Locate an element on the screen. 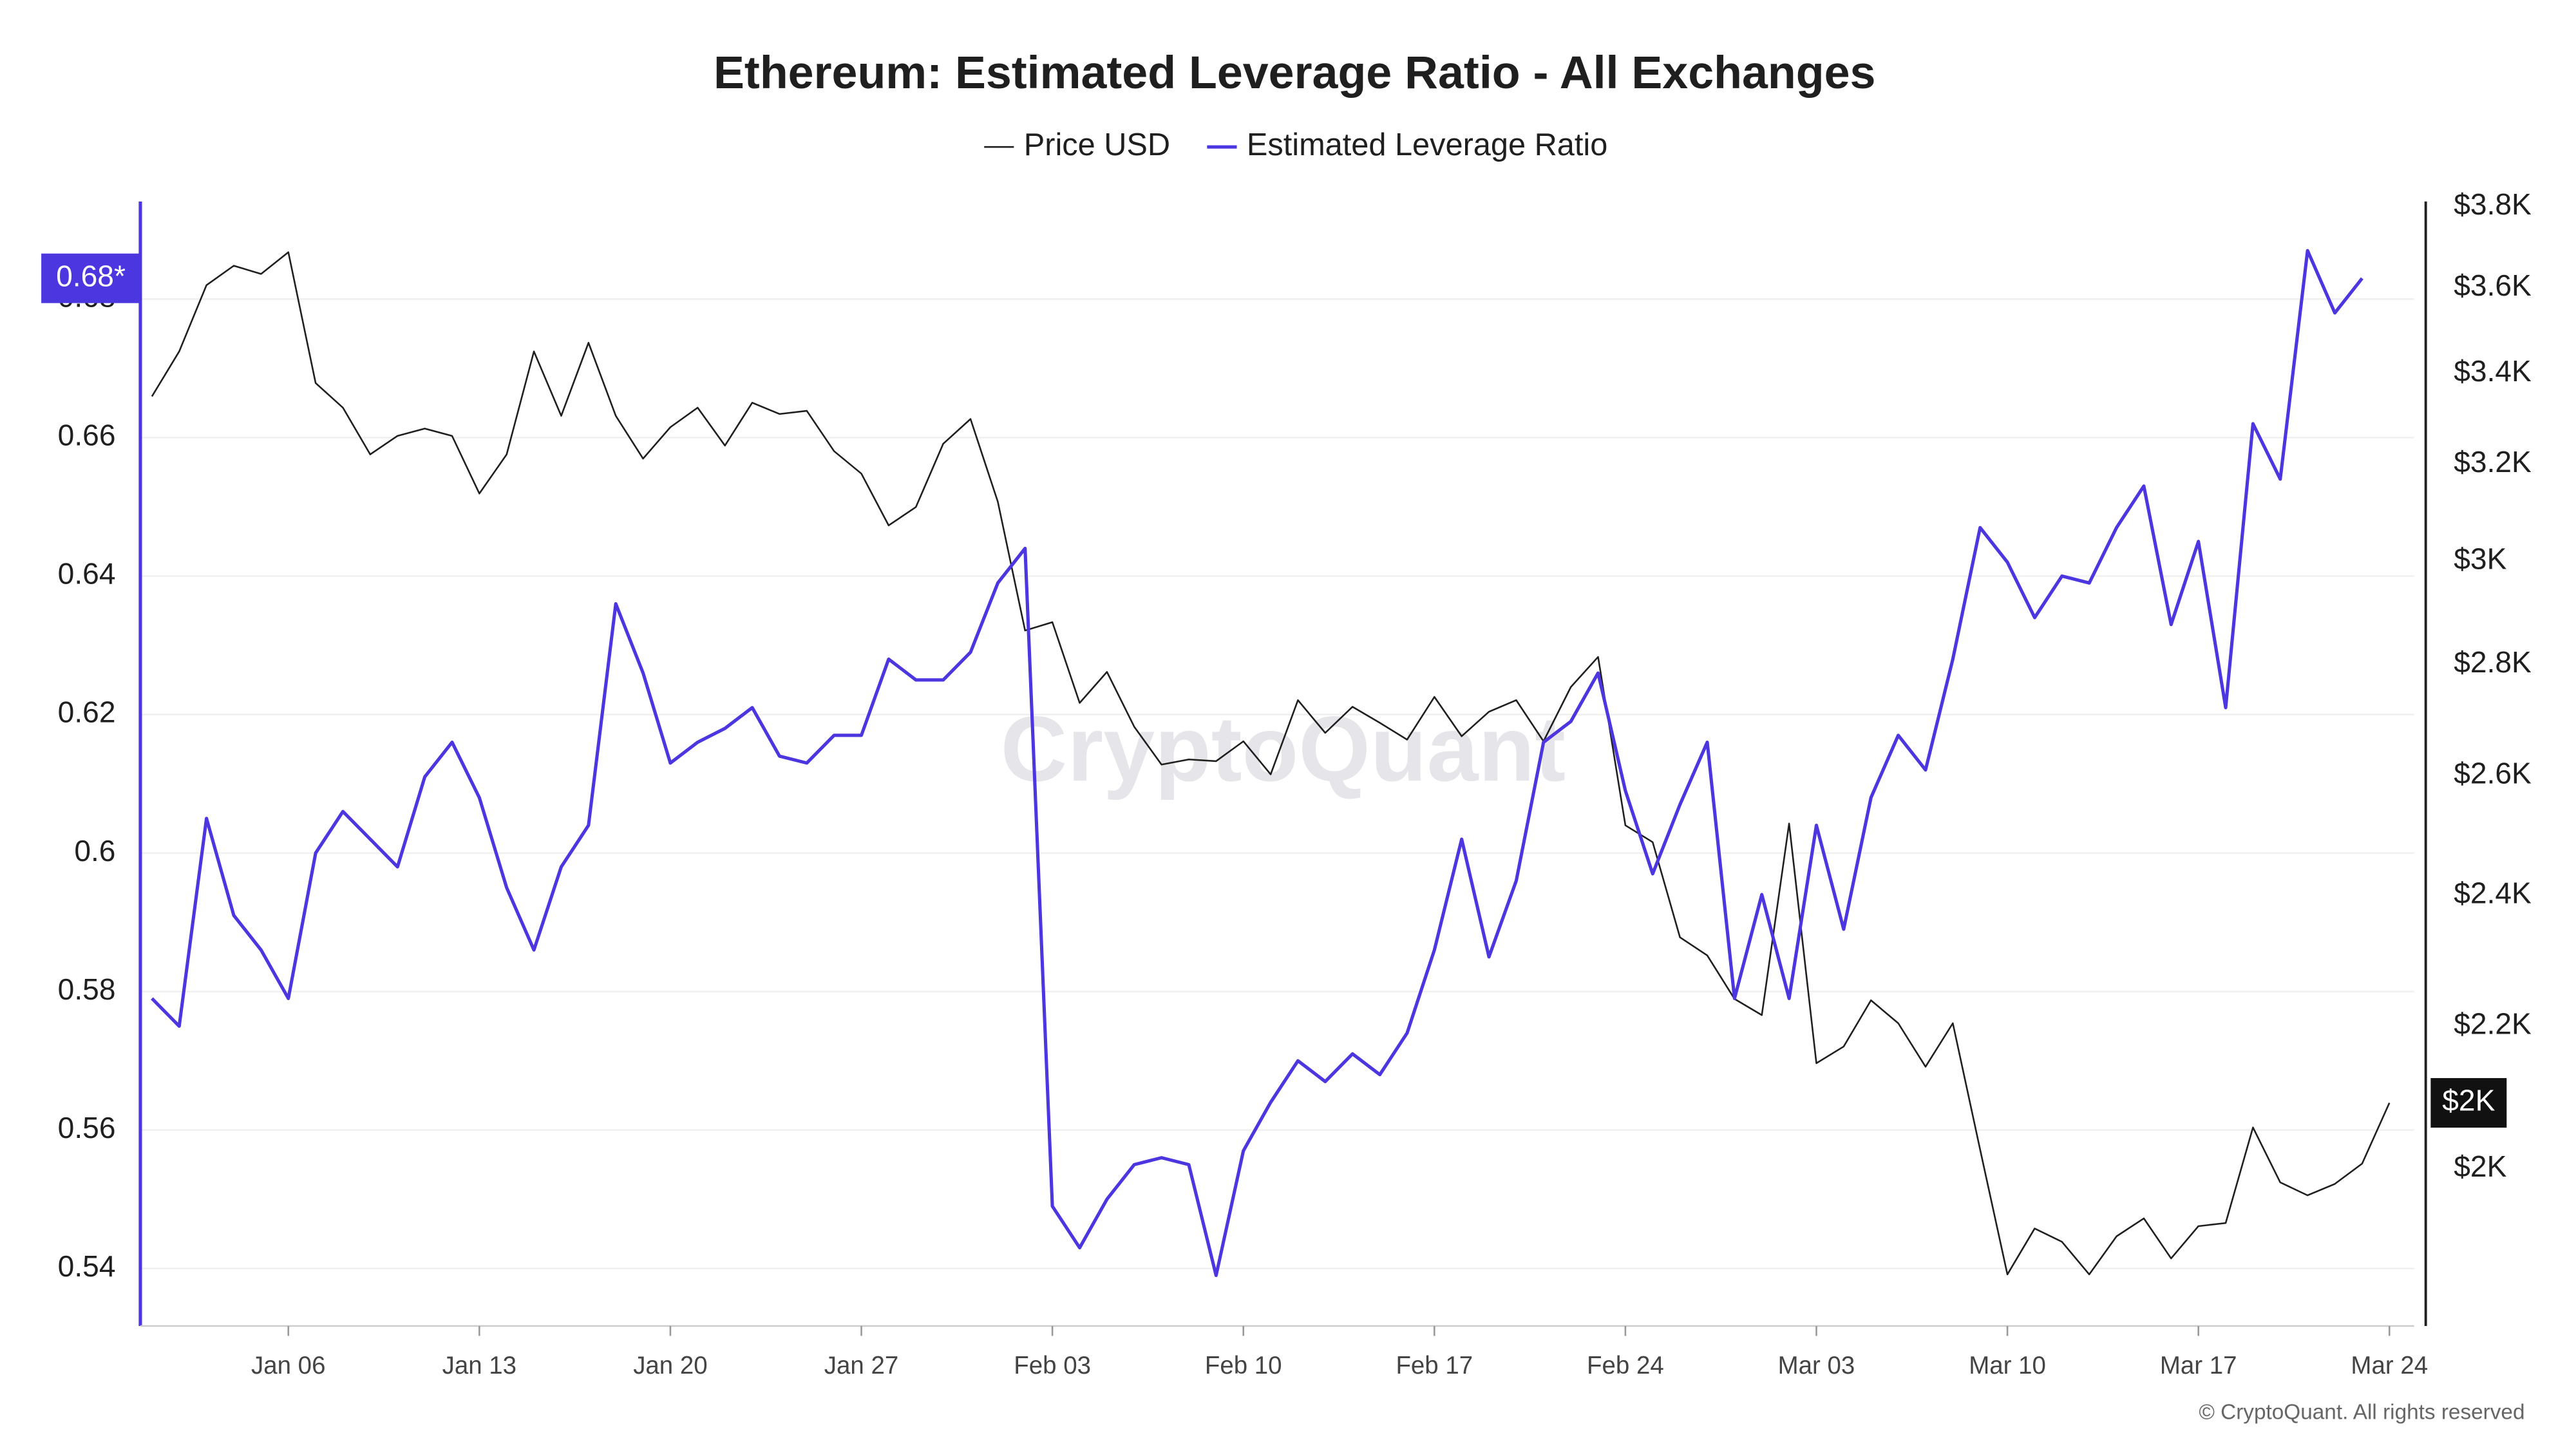 This screenshot has width=2576, height=1449. y2-tick-label: $3.8K is located at coordinates (2493, 204).